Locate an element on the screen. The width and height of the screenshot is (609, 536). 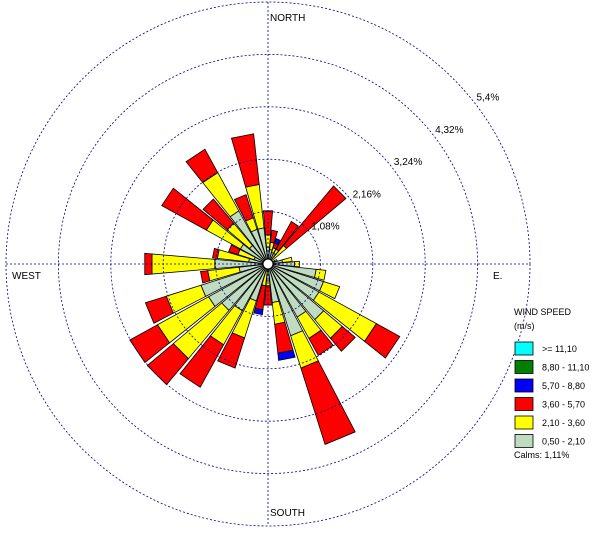
legend-label-0: >= 11,10 is located at coordinates (559, 349).